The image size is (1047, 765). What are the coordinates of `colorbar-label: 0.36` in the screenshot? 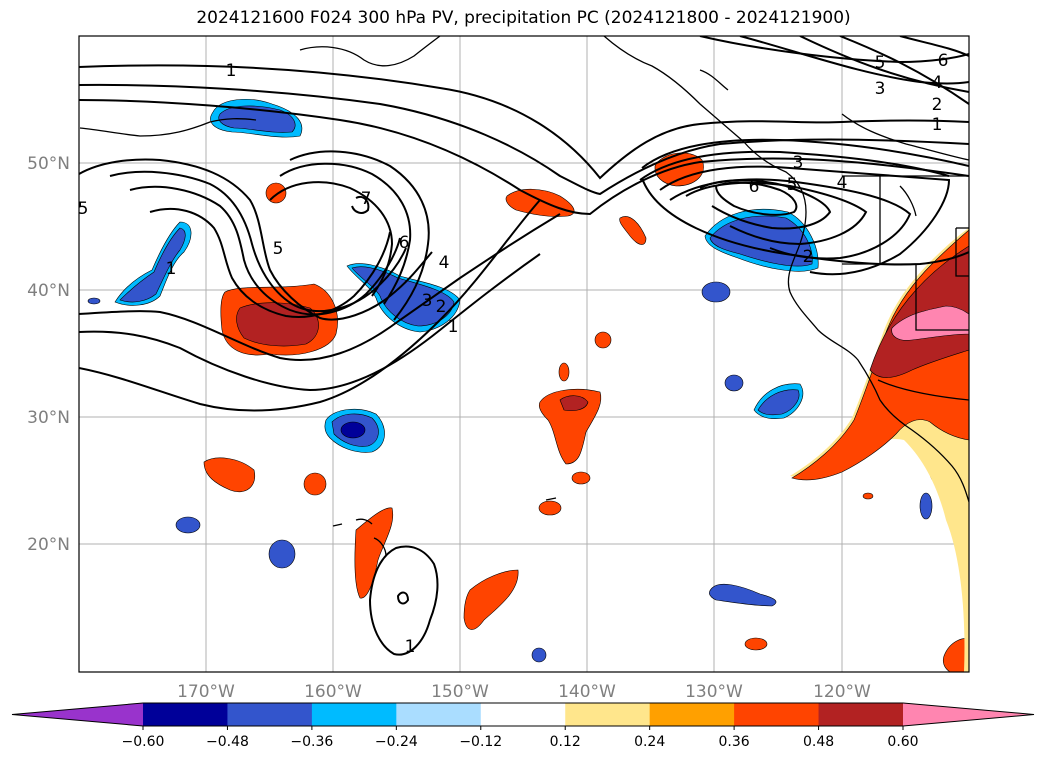 It's located at (734, 742).